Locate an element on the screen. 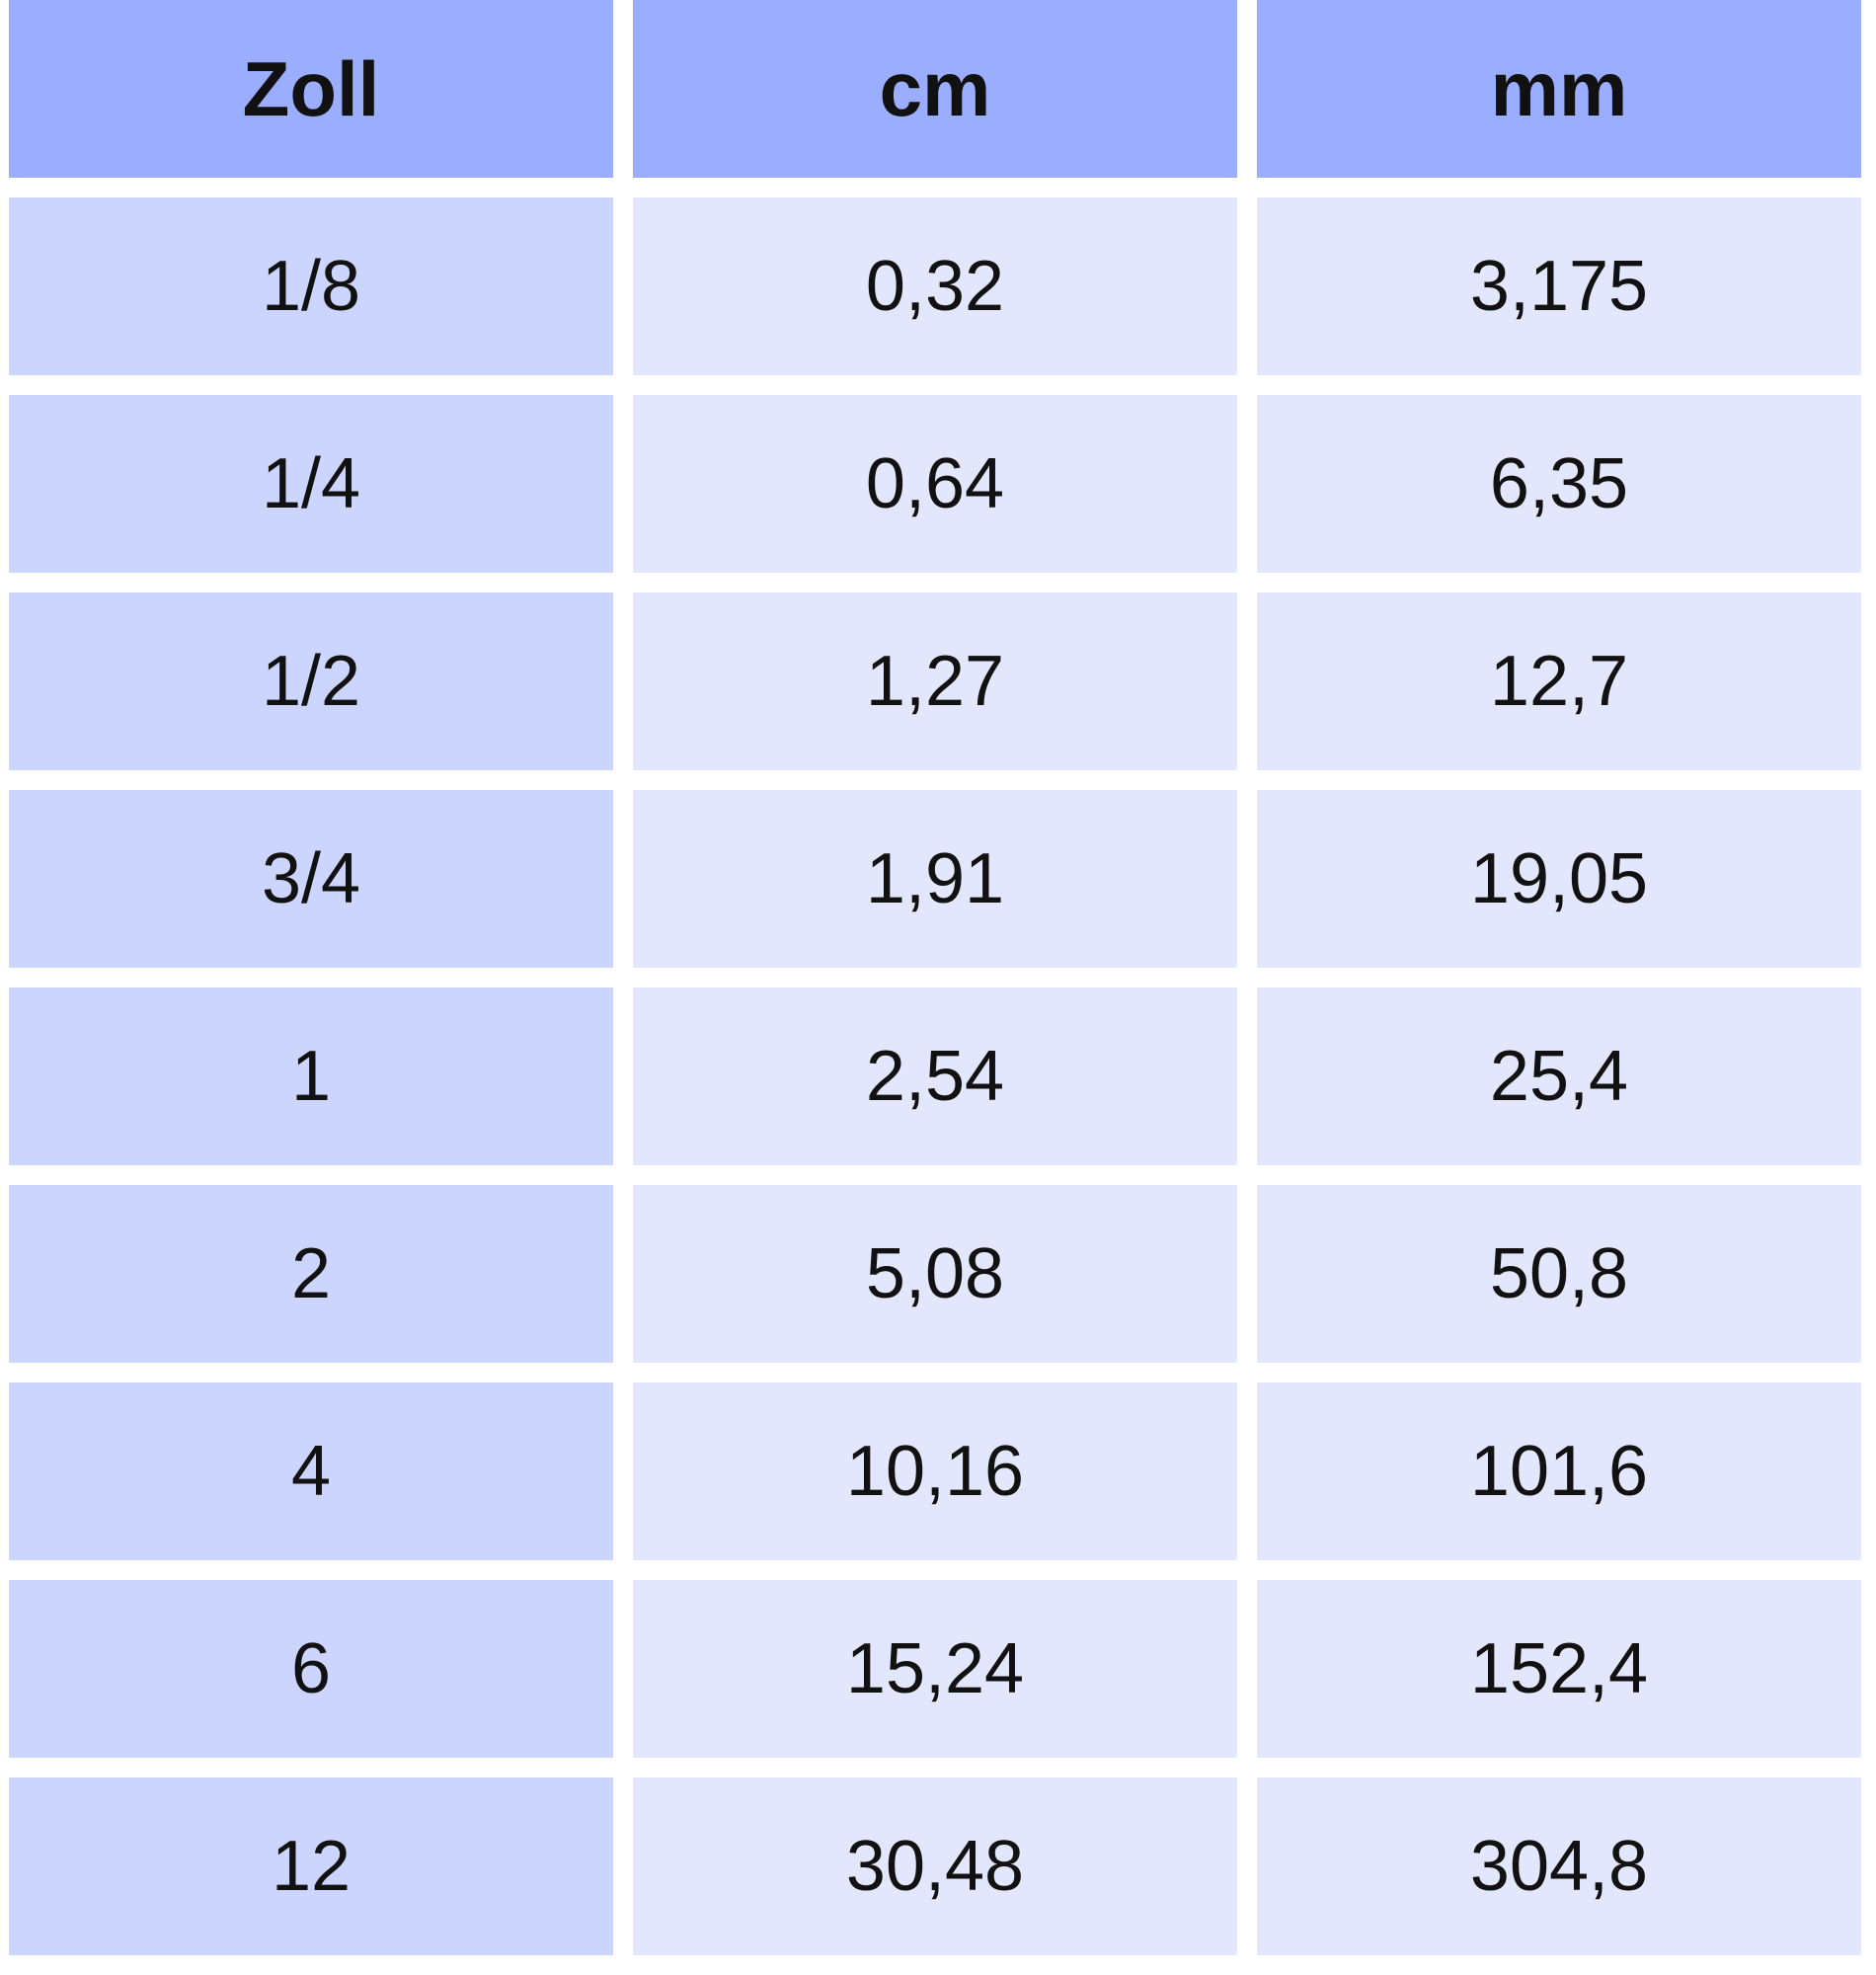 This screenshot has width=1876, height=1975. table-cell-mm: 50,8 is located at coordinates (1559, 1274).